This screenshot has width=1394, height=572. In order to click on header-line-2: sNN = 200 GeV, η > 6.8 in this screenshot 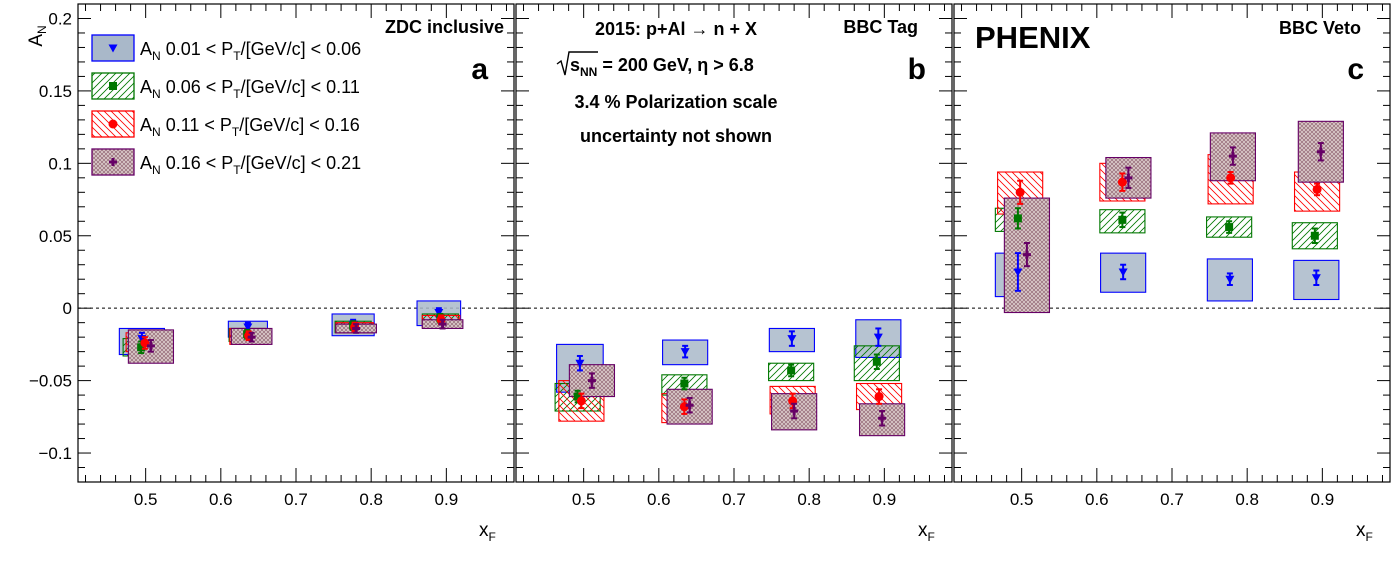, I will do `click(655, 65)`.